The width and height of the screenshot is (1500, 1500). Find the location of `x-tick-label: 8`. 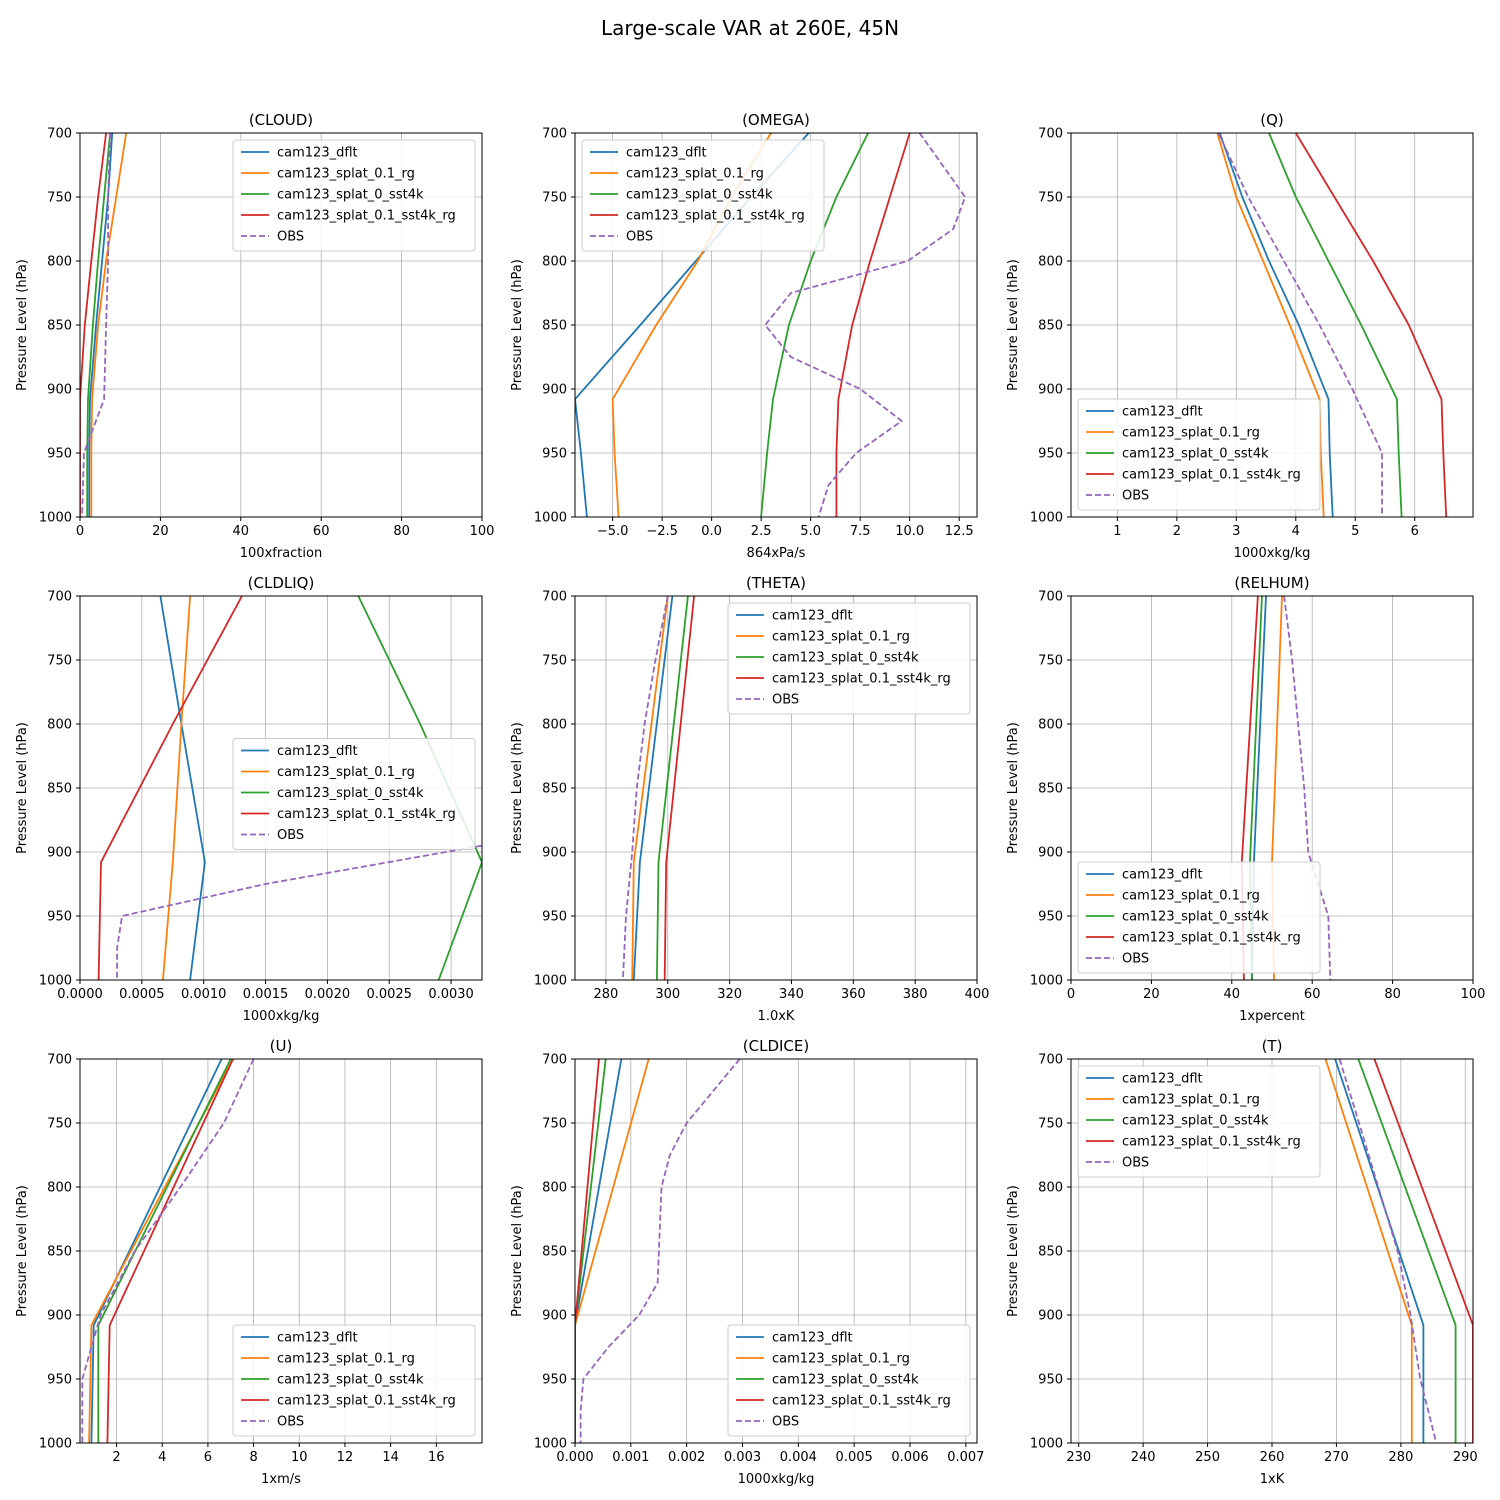

x-tick-label: 8 is located at coordinates (253, 1457).